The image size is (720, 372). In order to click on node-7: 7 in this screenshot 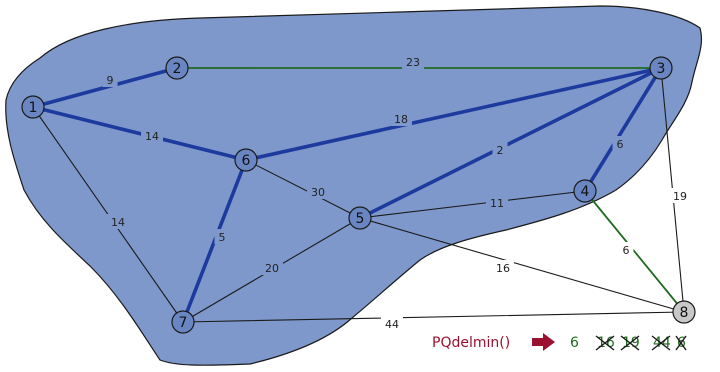, I will do `click(183, 322)`.